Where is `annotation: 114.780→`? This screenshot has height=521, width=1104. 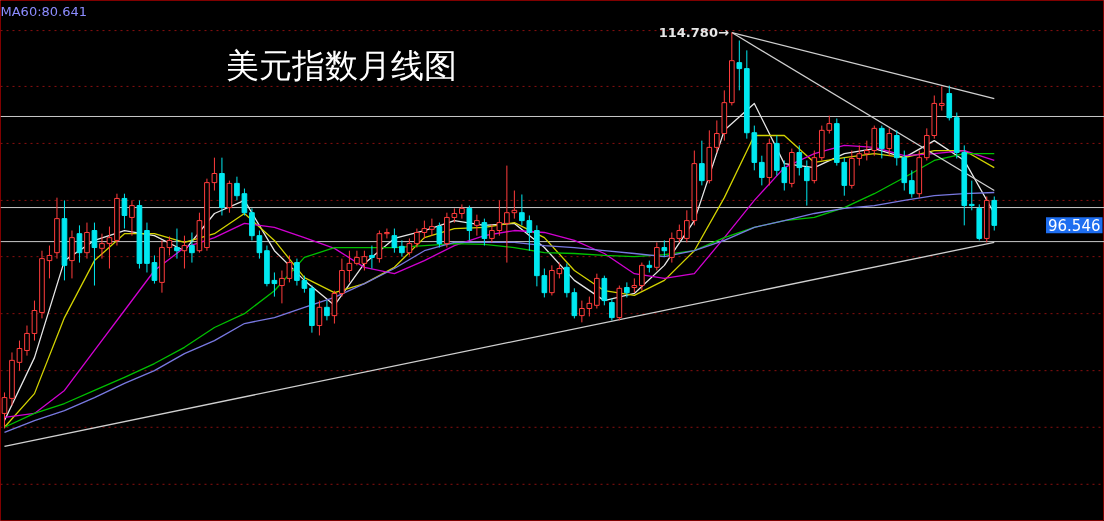
annotation: 114.780→ is located at coordinates (693, 33).